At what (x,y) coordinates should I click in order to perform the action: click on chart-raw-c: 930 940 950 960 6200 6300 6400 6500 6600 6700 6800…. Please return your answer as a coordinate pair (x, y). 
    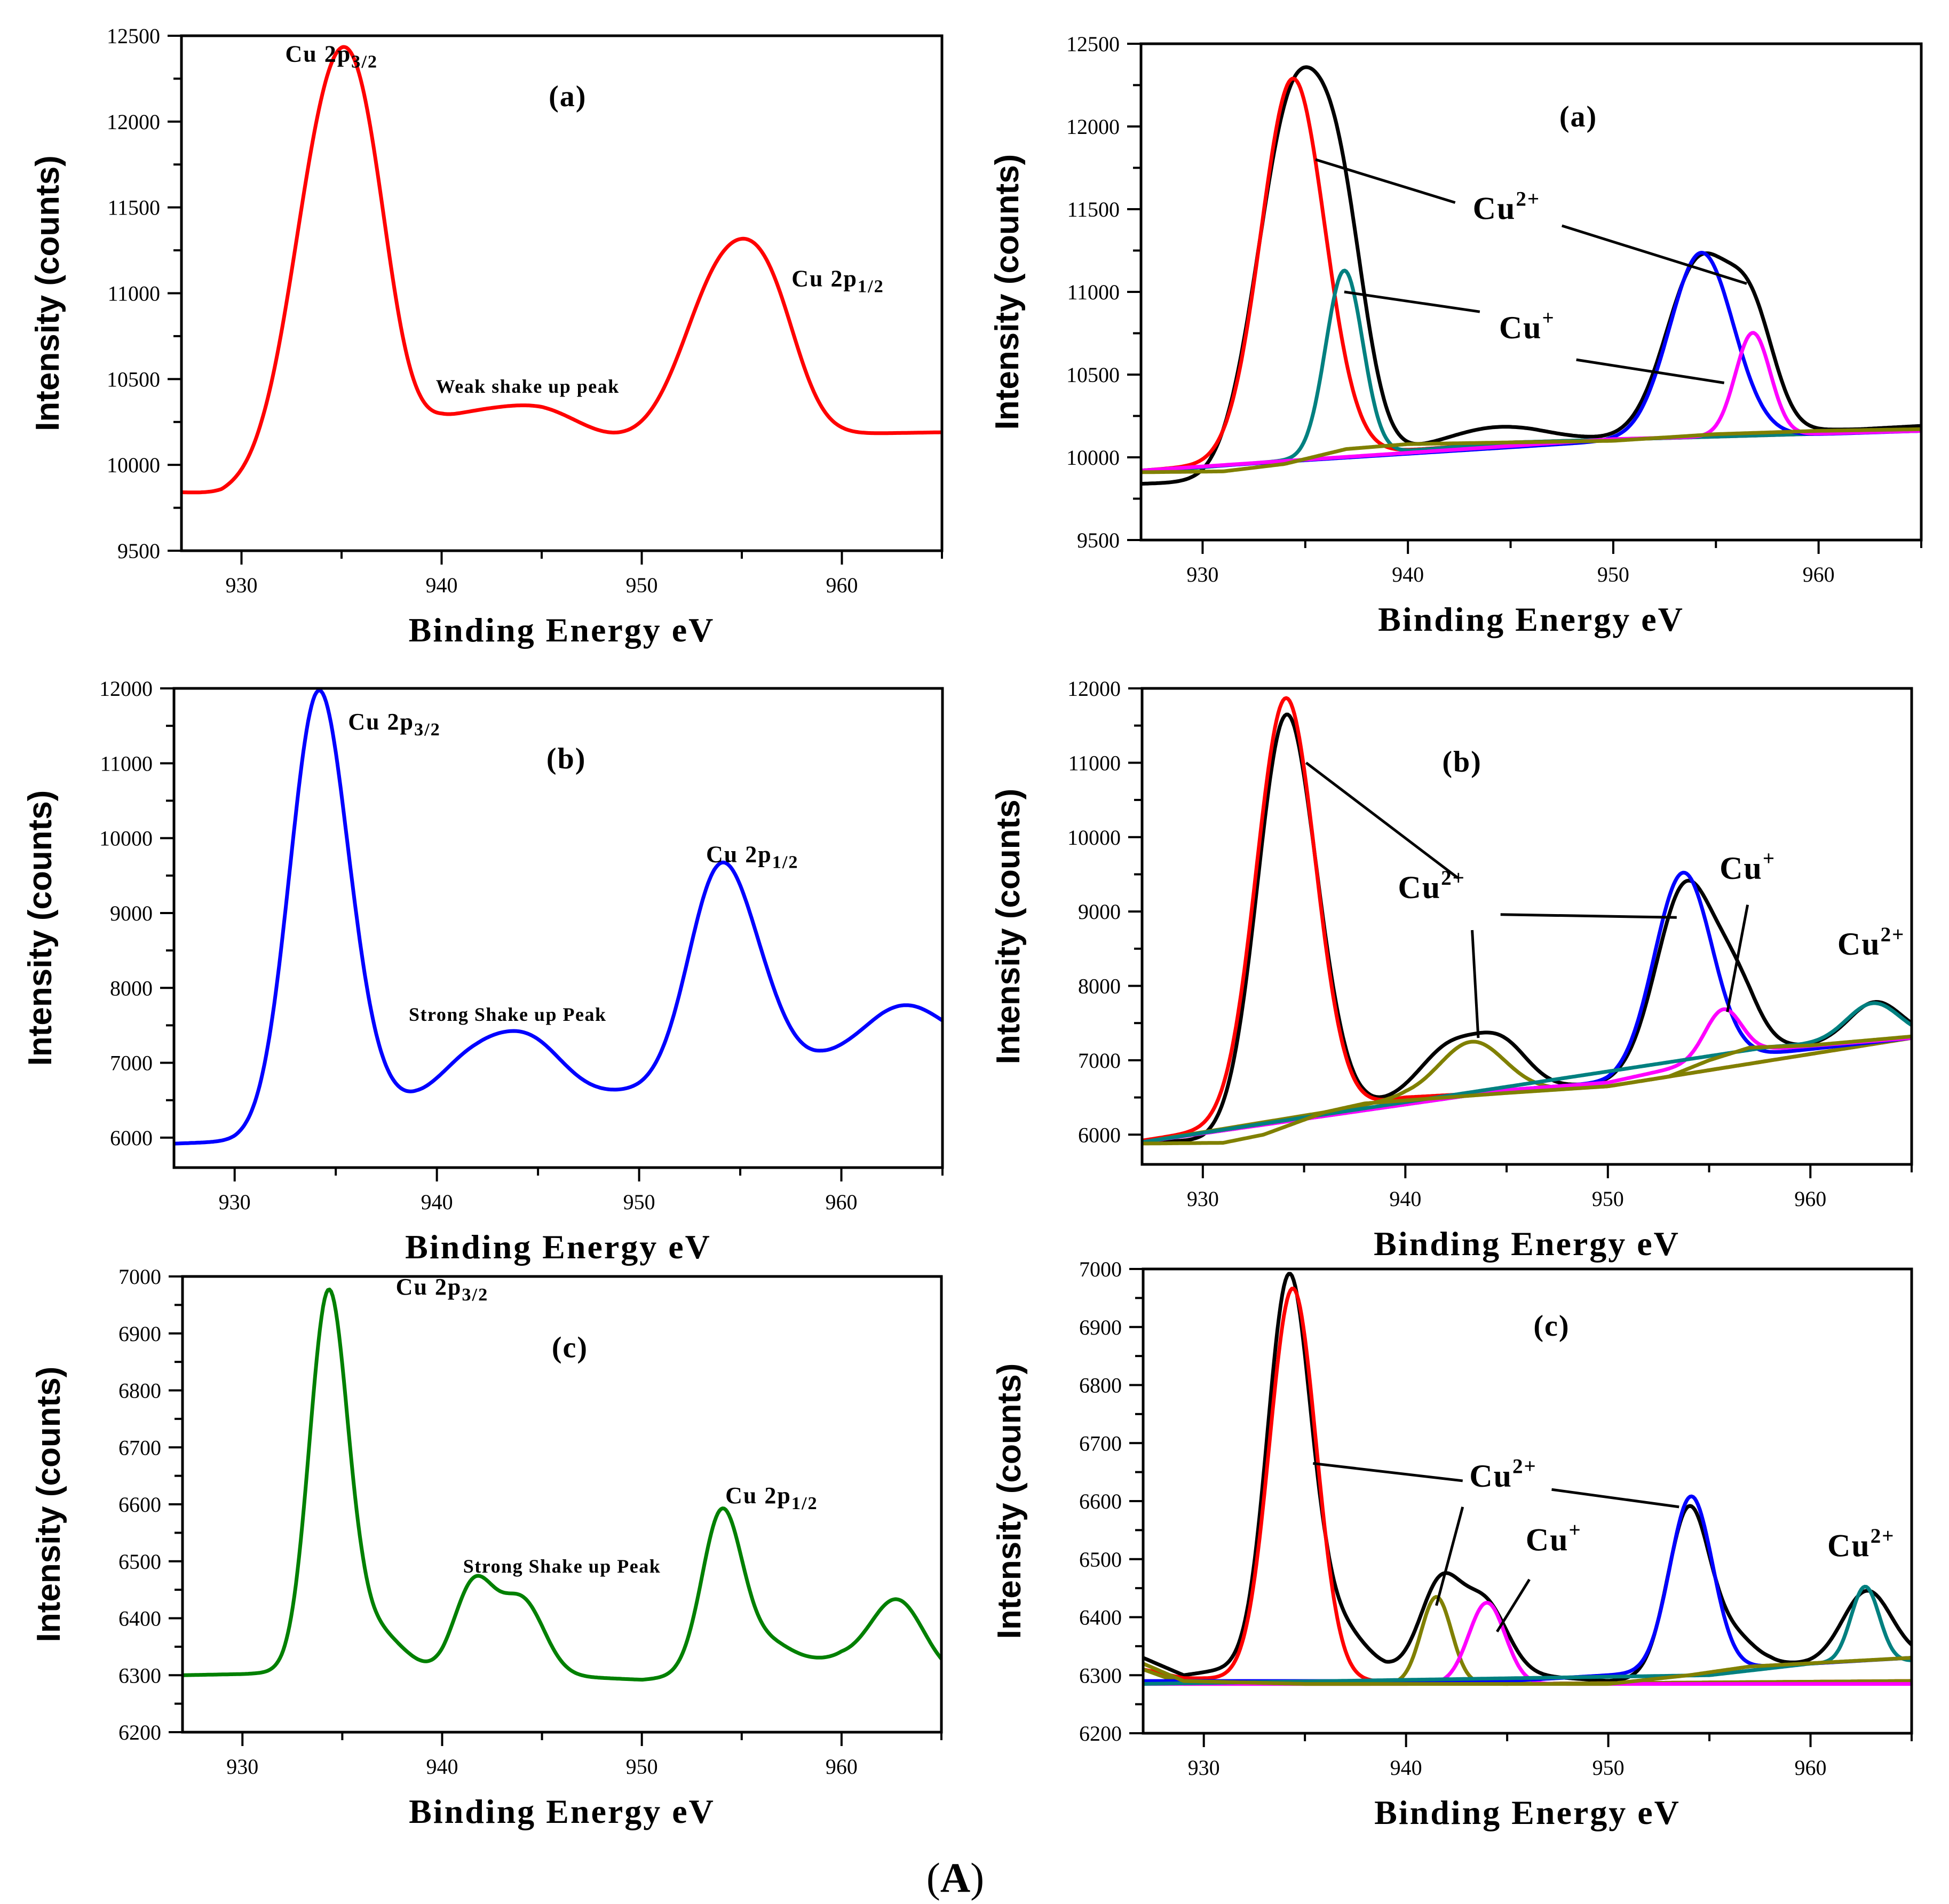
    Looking at the image, I should click on (486, 1547).